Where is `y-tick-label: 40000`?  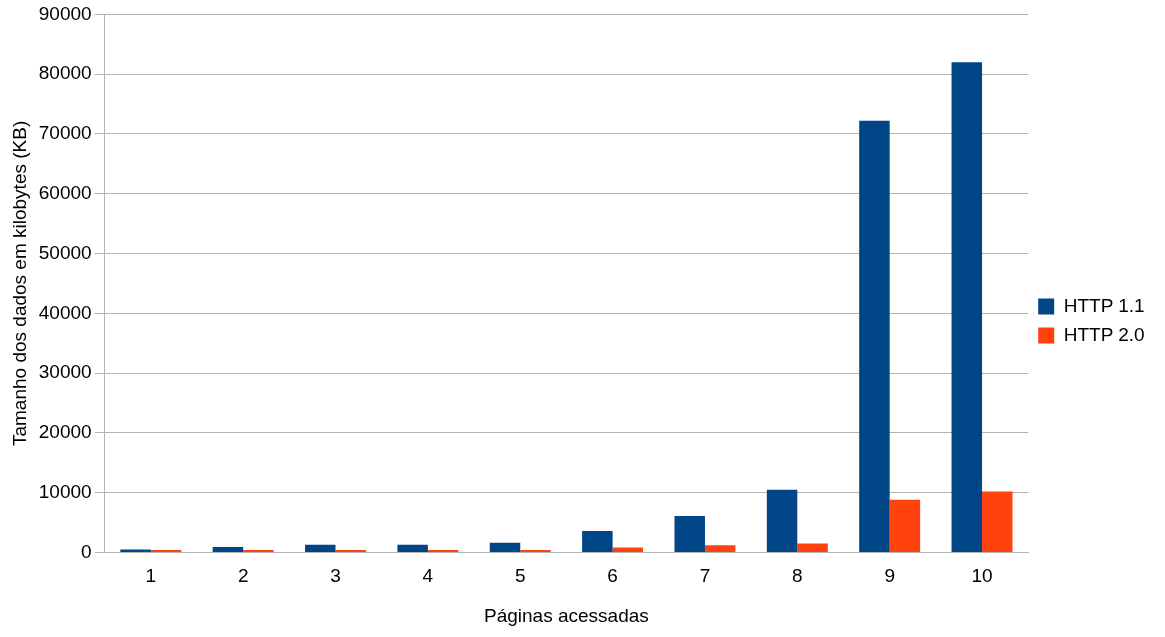 y-tick-label: 40000 is located at coordinates (65, 312).